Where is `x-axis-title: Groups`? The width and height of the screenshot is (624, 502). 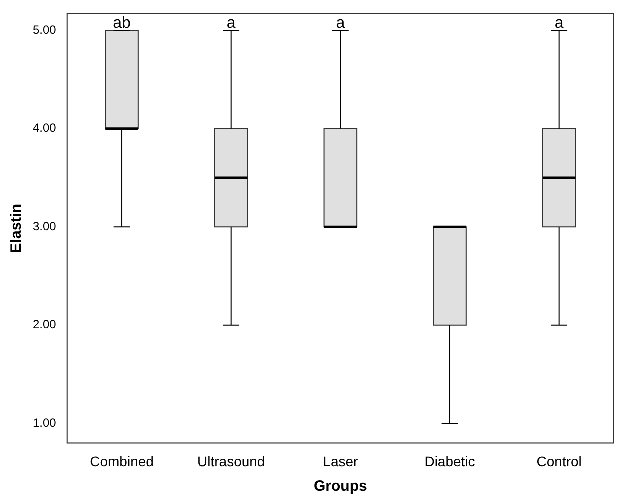 x-axis-title: Groups is located at coordinates (341, 487).